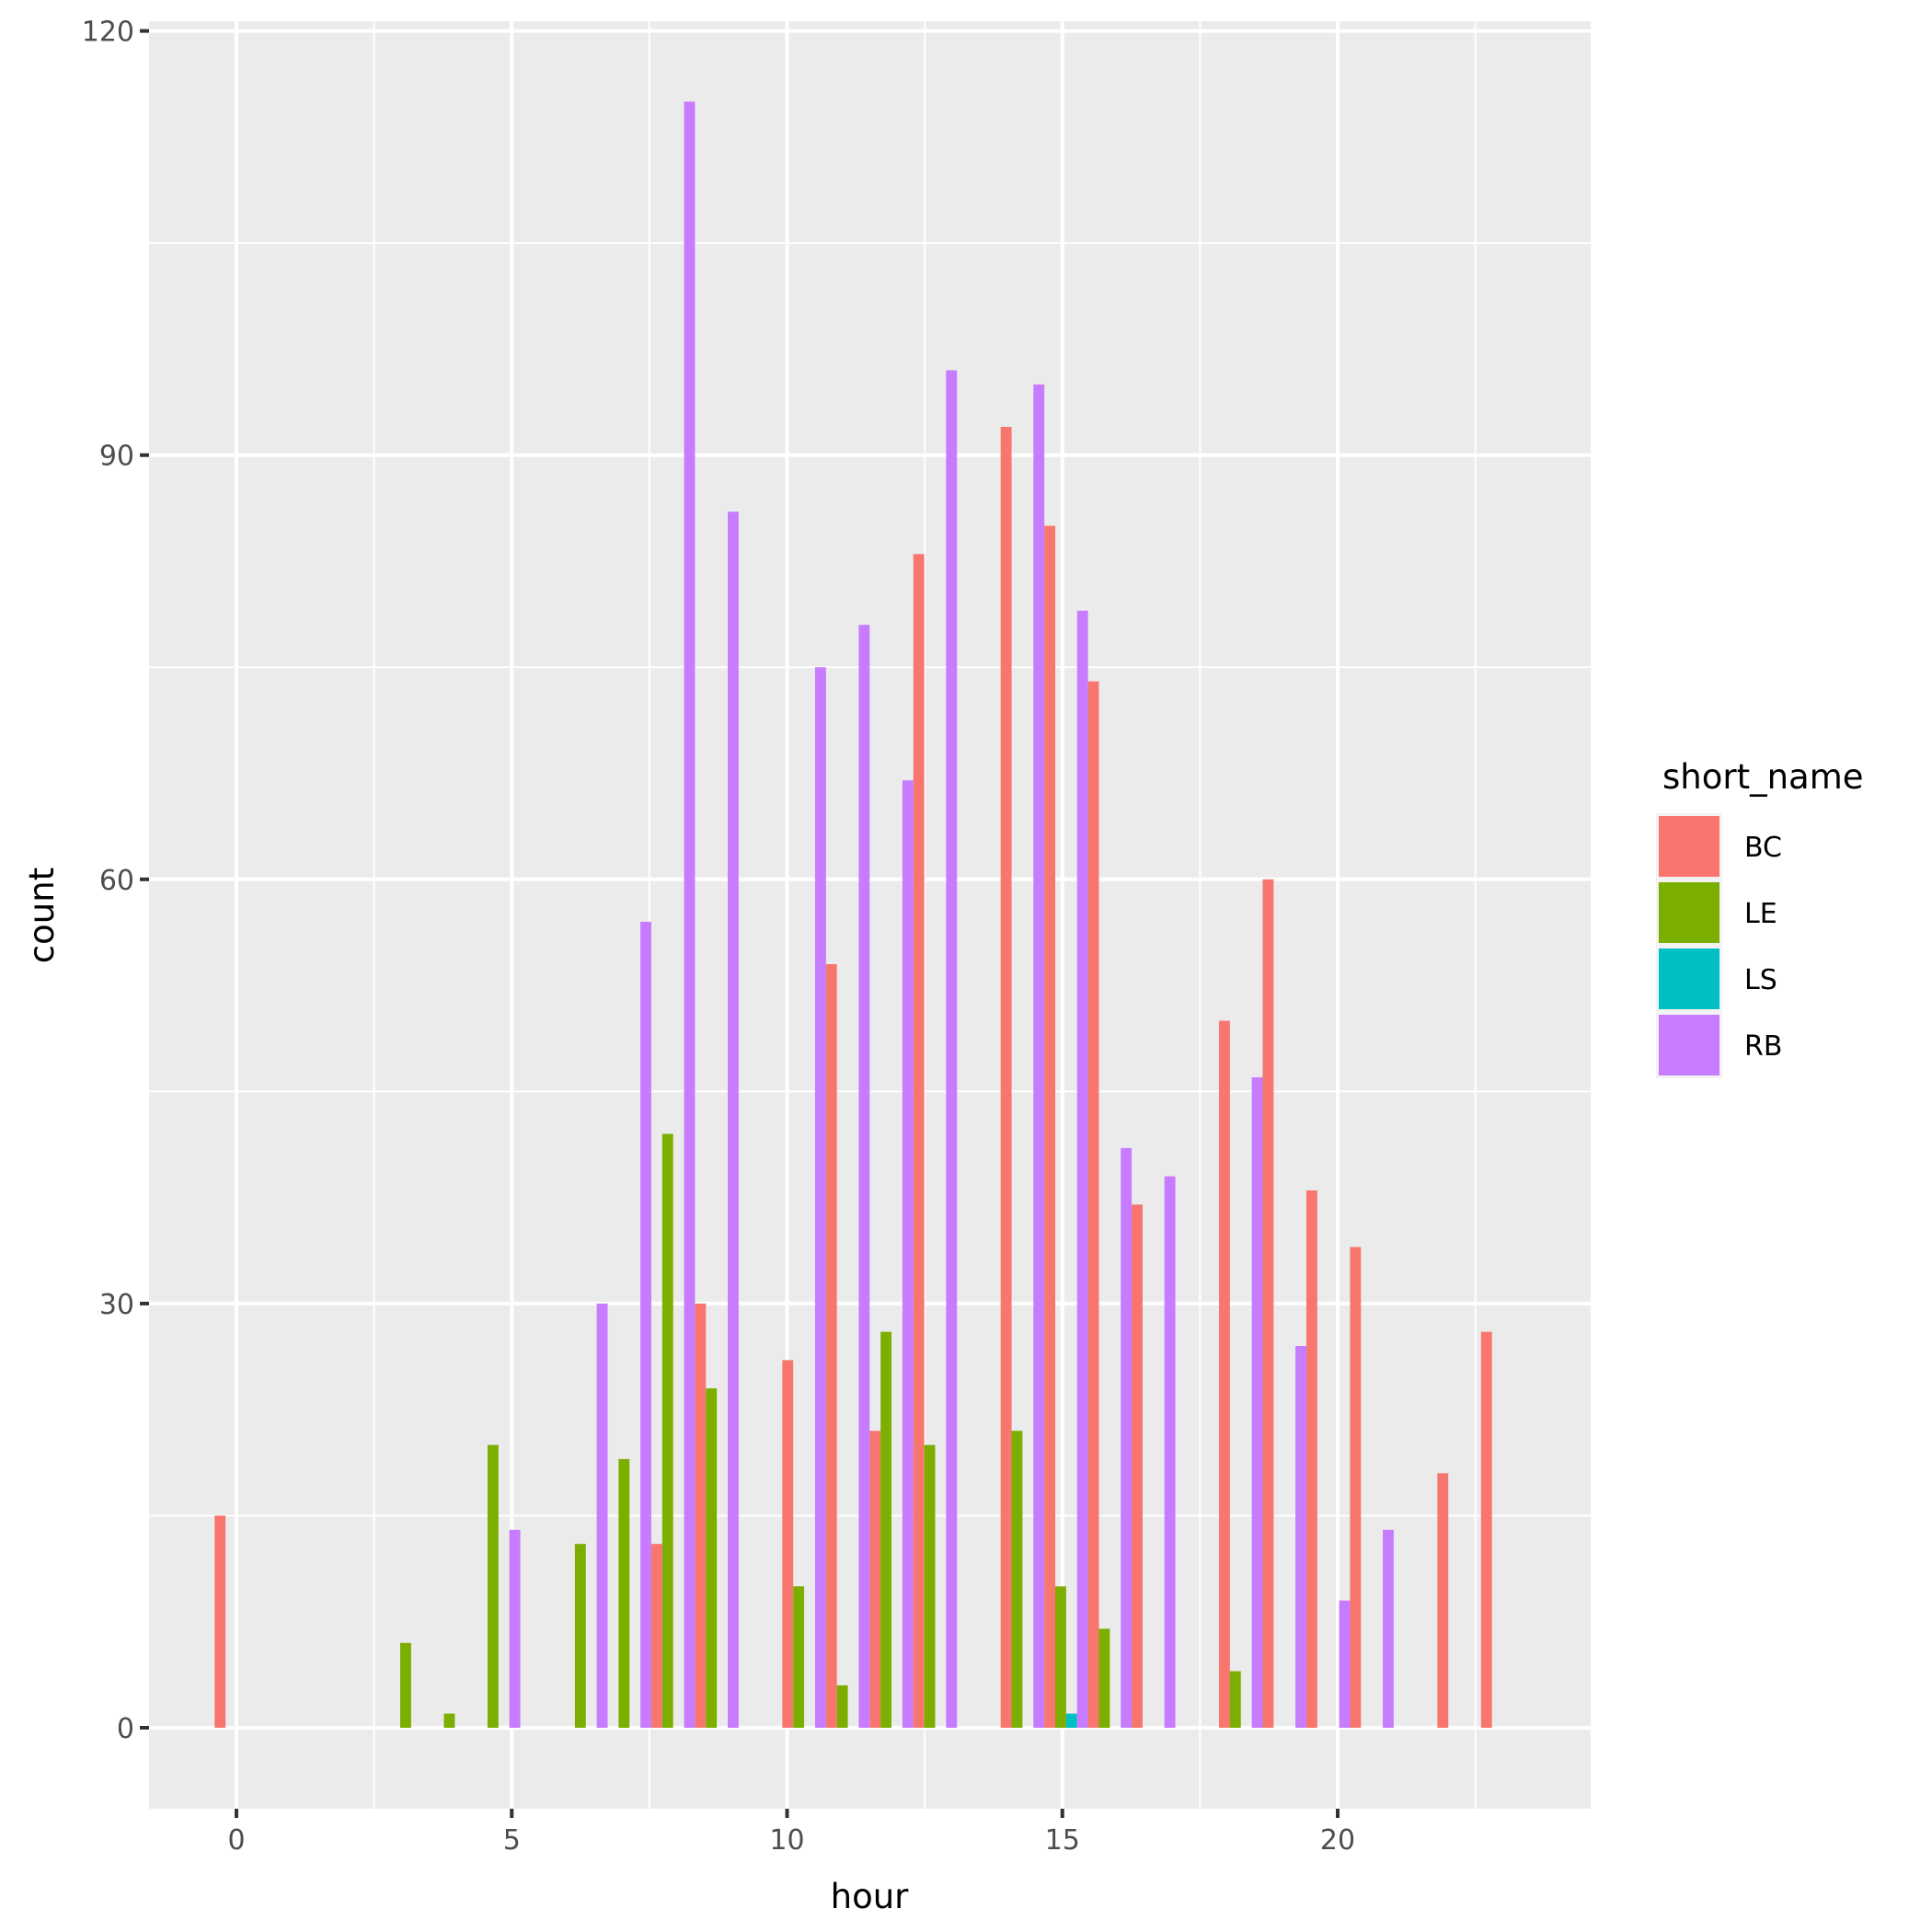  I want to click on y-tick-label: 120, so click(108, 33).